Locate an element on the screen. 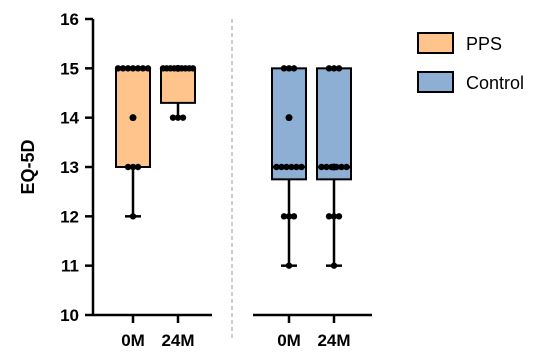 This screenshot has width=547, height=353. y-tick-label: 13 is located at coordinates (69, 167).